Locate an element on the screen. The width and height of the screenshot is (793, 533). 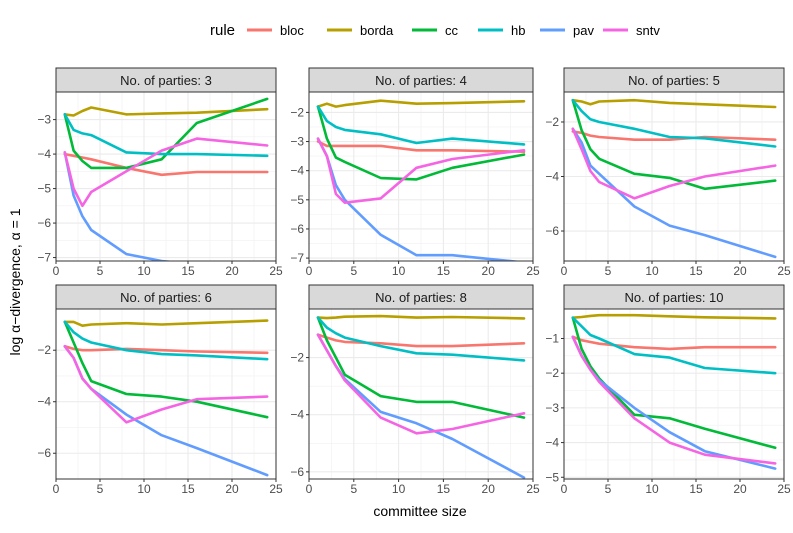
y-axis-label: log α−divergence, α = 1 is located at coordinates (15, 281).